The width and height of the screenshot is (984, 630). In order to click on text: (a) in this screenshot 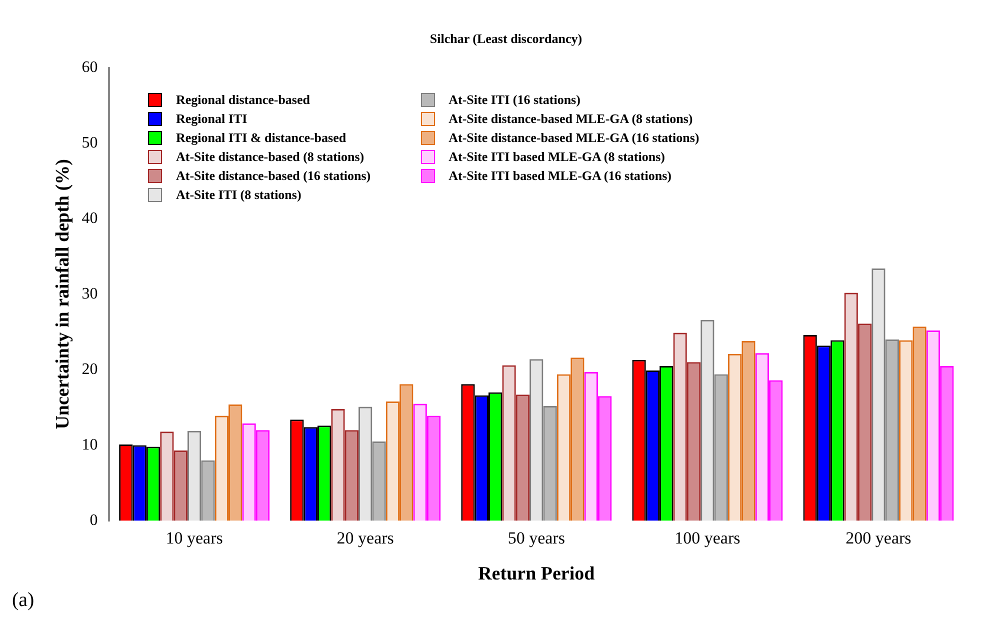, I will do `click(23, 600)`.